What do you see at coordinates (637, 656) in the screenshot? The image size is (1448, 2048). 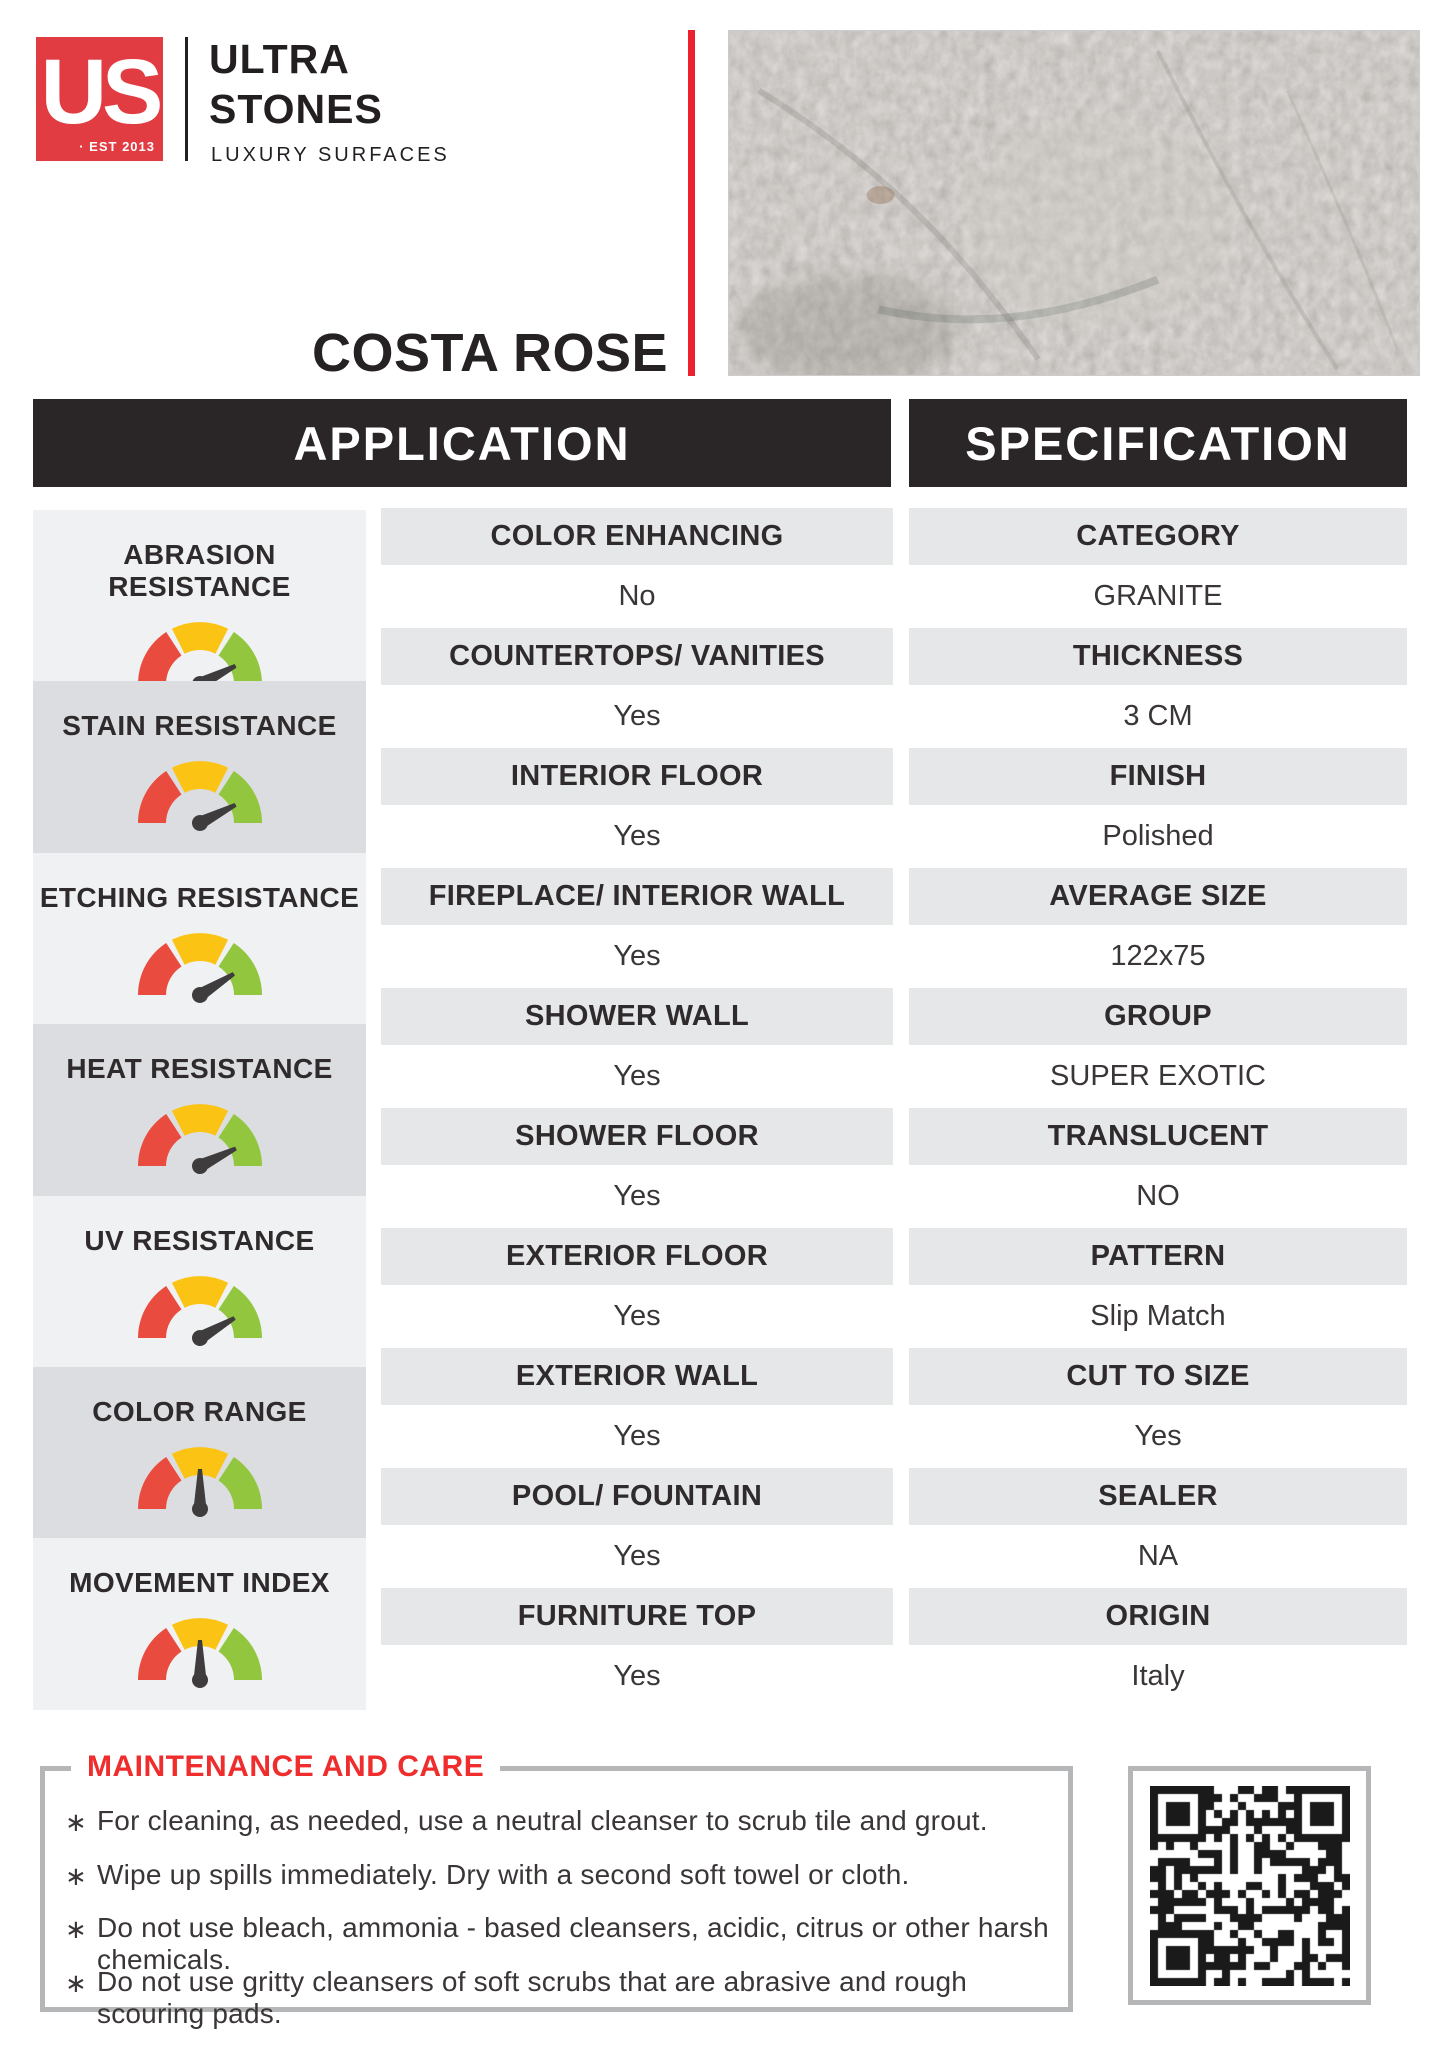 I see `application-row-label-countertops-vanities: COUNTERTOPS/ VANITIES` at bounding box center [637, 656].